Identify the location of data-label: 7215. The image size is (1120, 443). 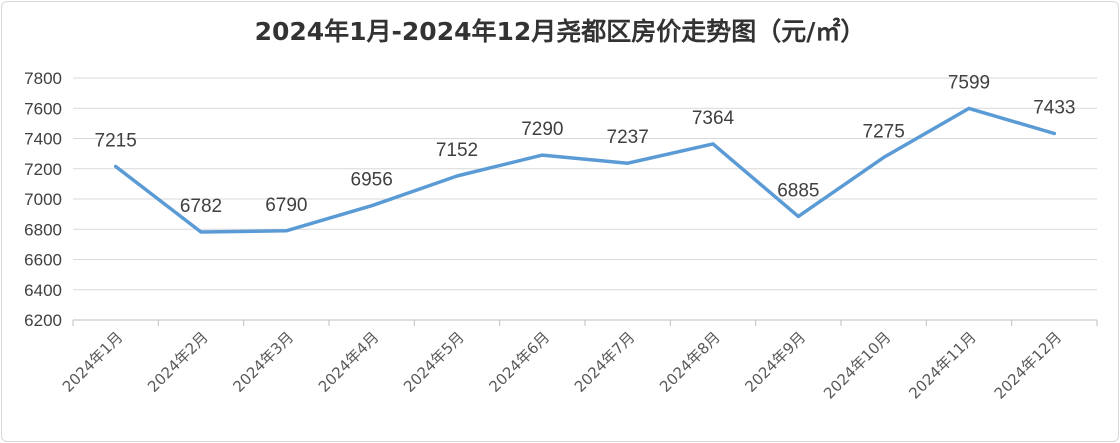
(116, 140).